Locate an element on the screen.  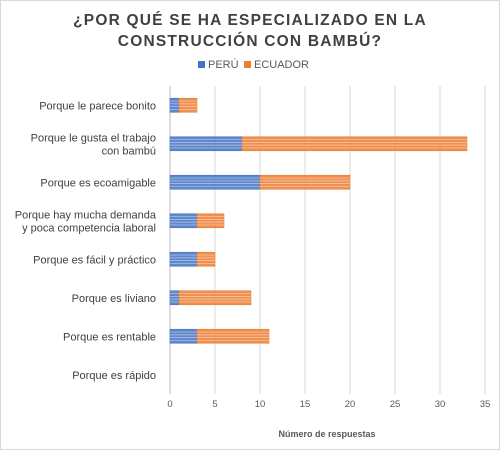
category-label-1: con bambú is located at coordinates (129, 151).